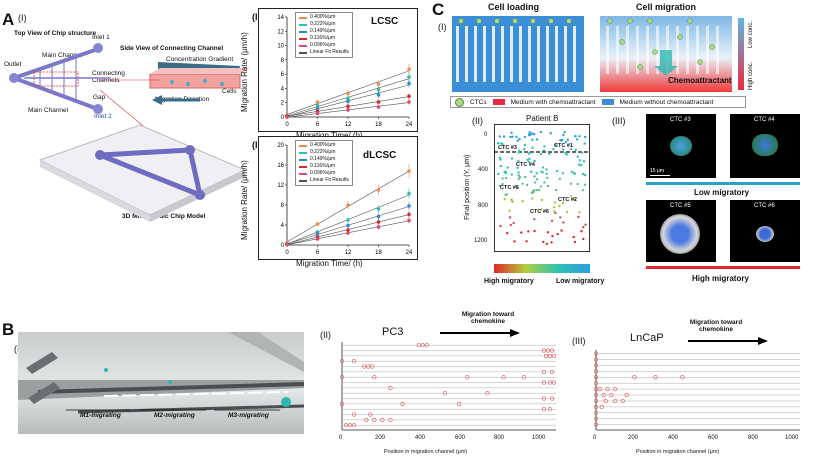  What do you see at coordinates (765, 146) in the screenshot?
I see `ctc4-image: CTC #4` at bounding box center [765, 146].